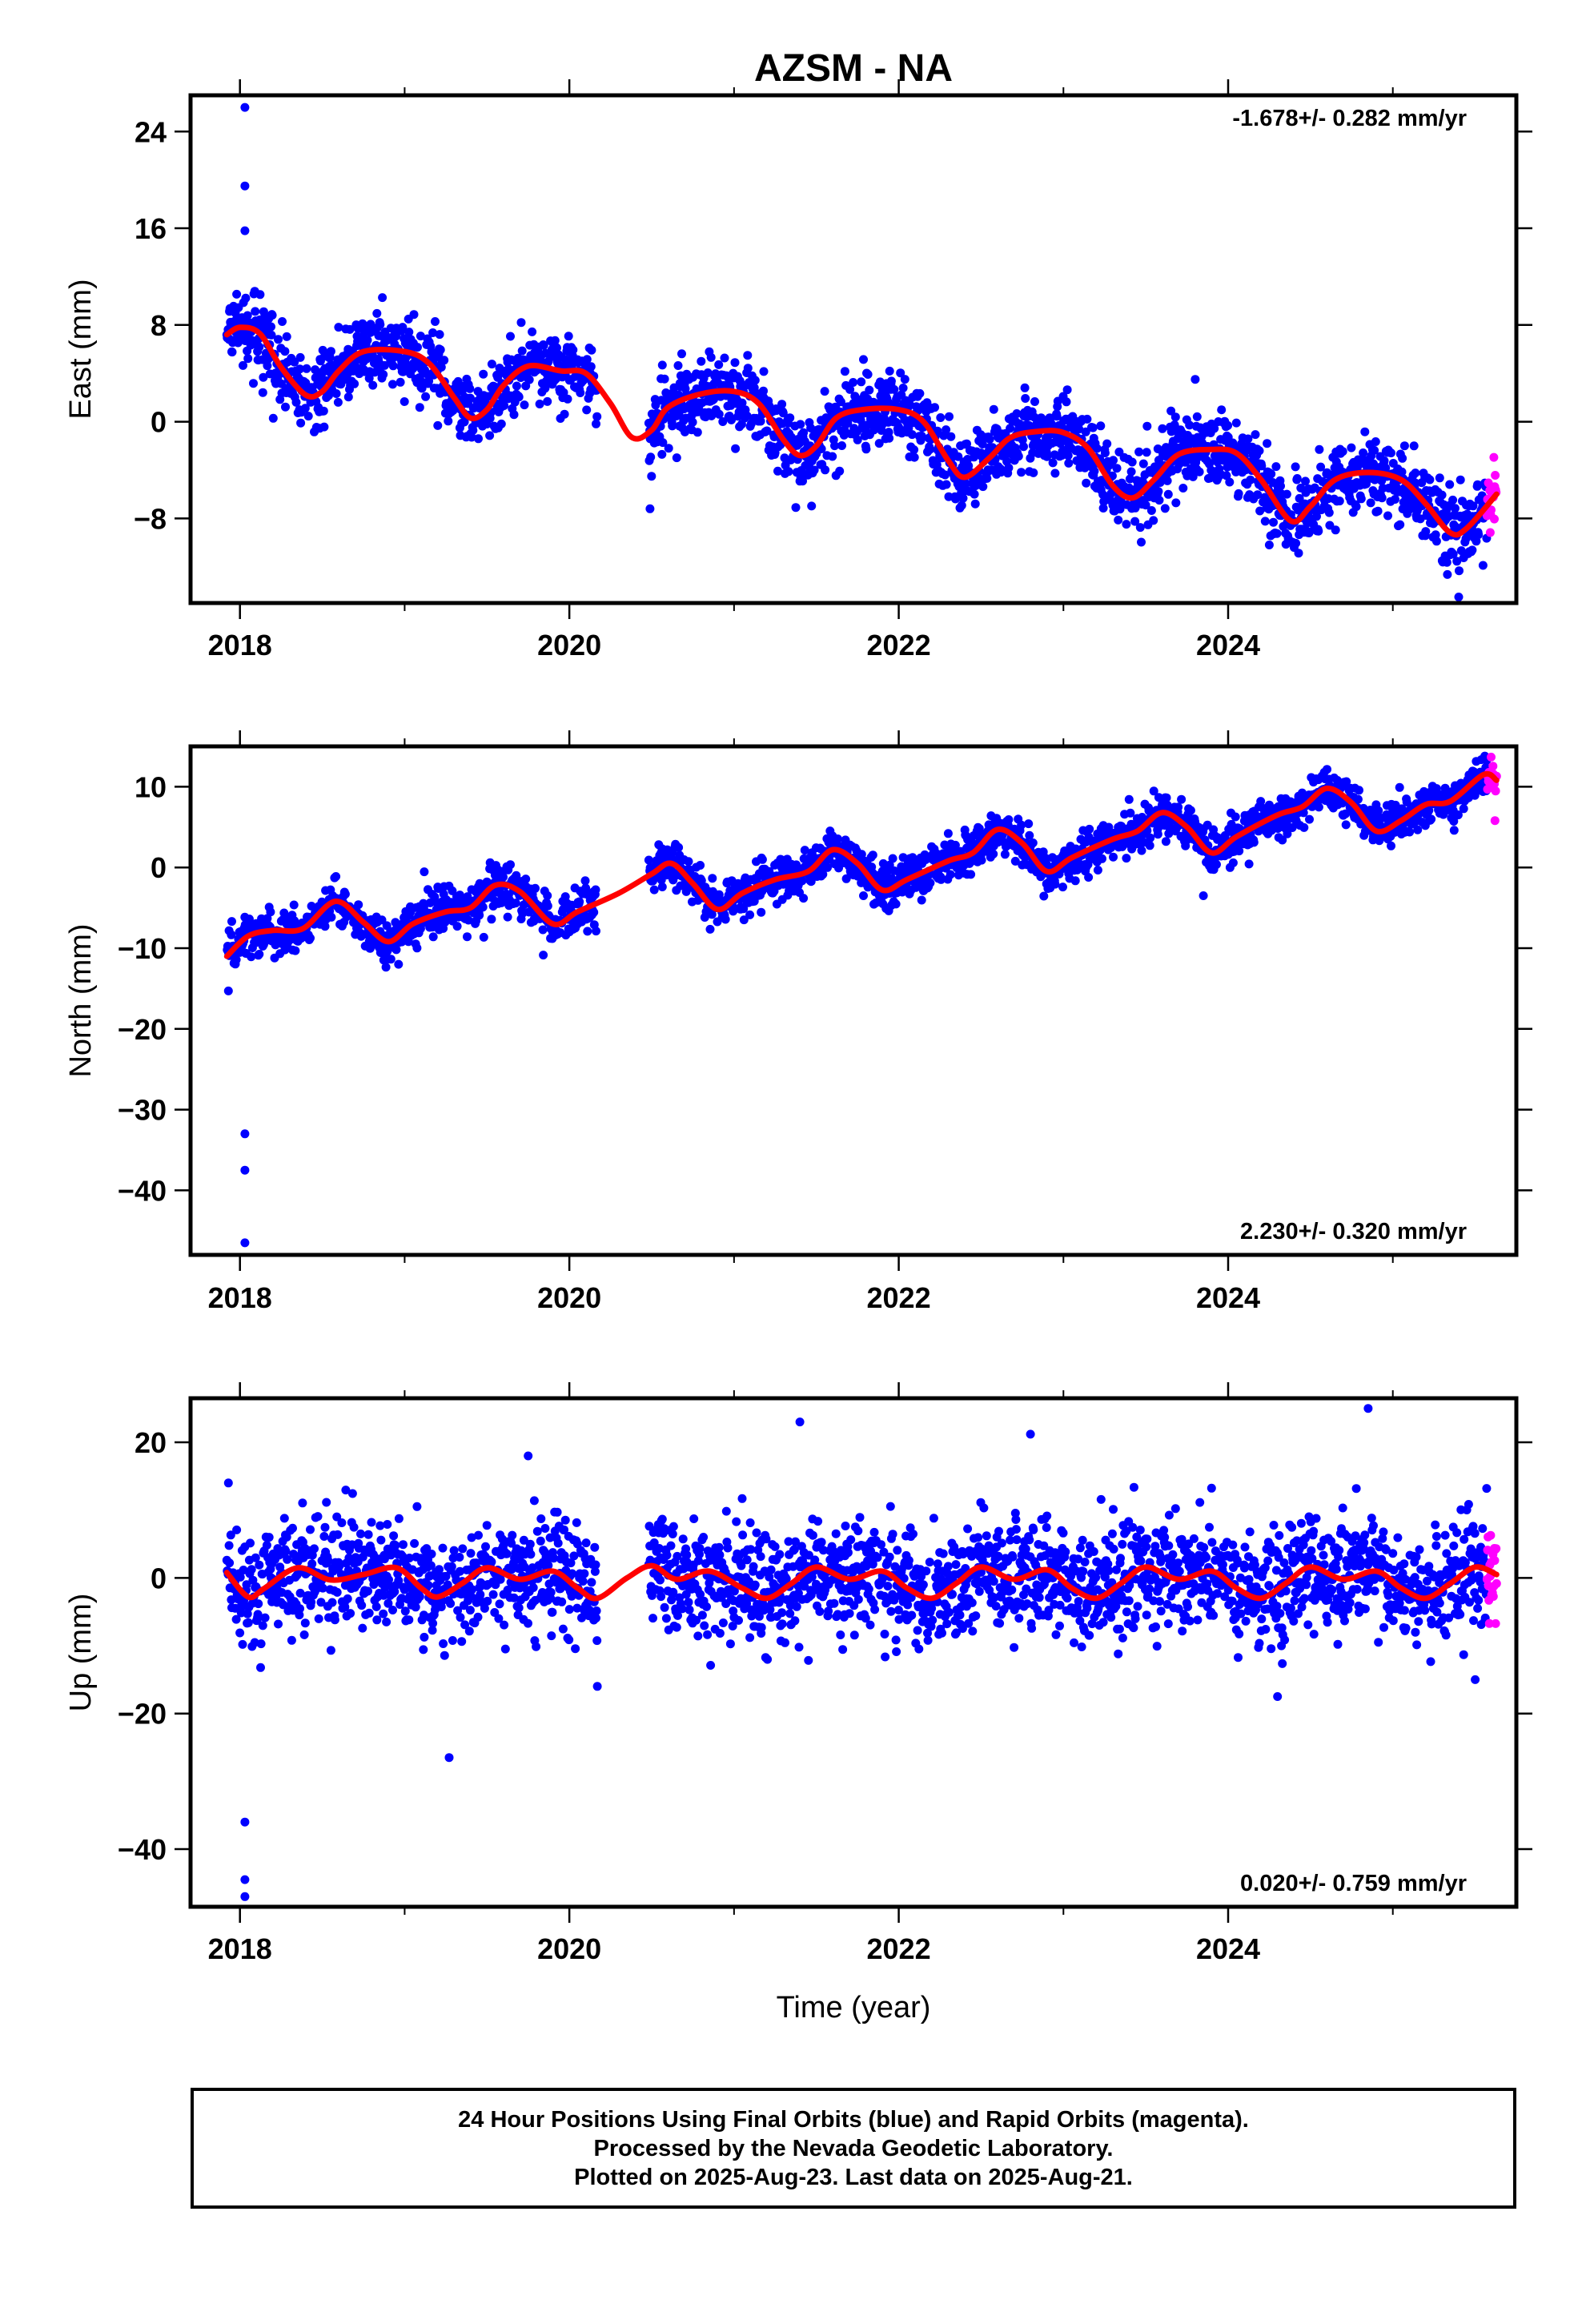 This screenshot has height=2324, width=1582. Describe the element at coordinates (142, 1849) in the screenshot. I see `y-tick-label: −40` at that location.